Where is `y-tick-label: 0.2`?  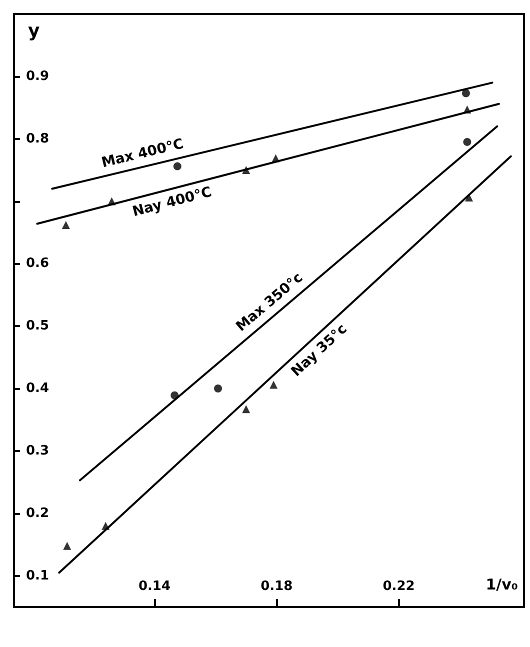
y-tick-label: 0.2 is located at coordinates (38, 513).